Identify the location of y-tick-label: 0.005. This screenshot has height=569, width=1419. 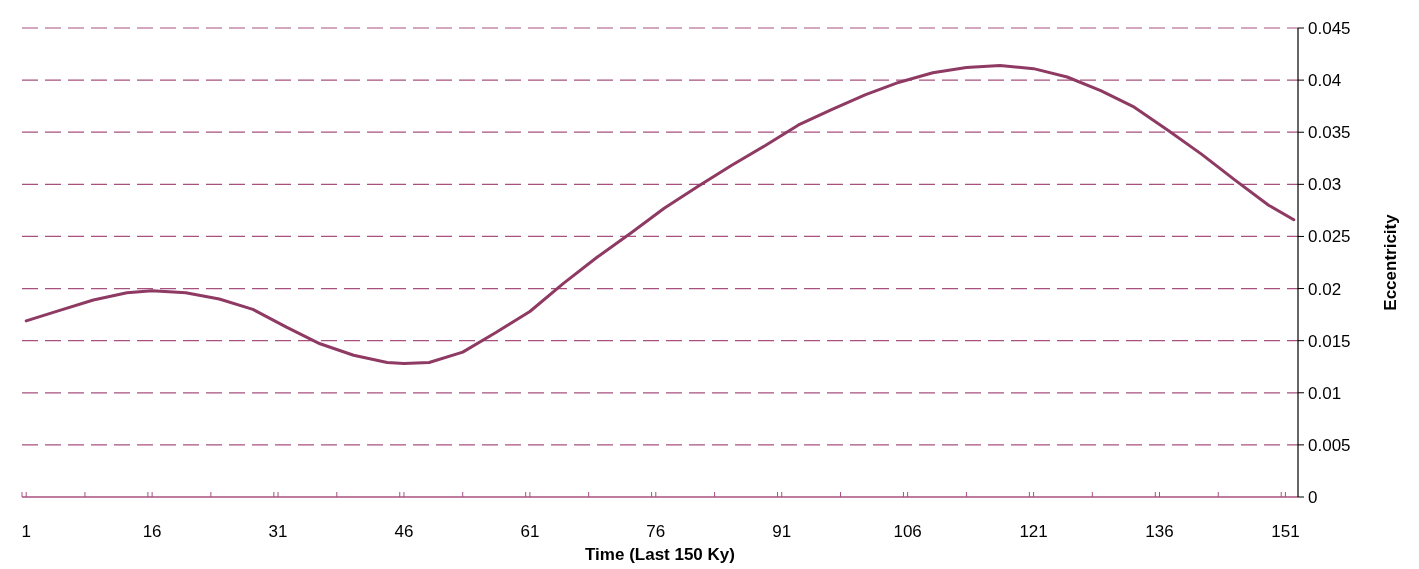
(1329, 445).